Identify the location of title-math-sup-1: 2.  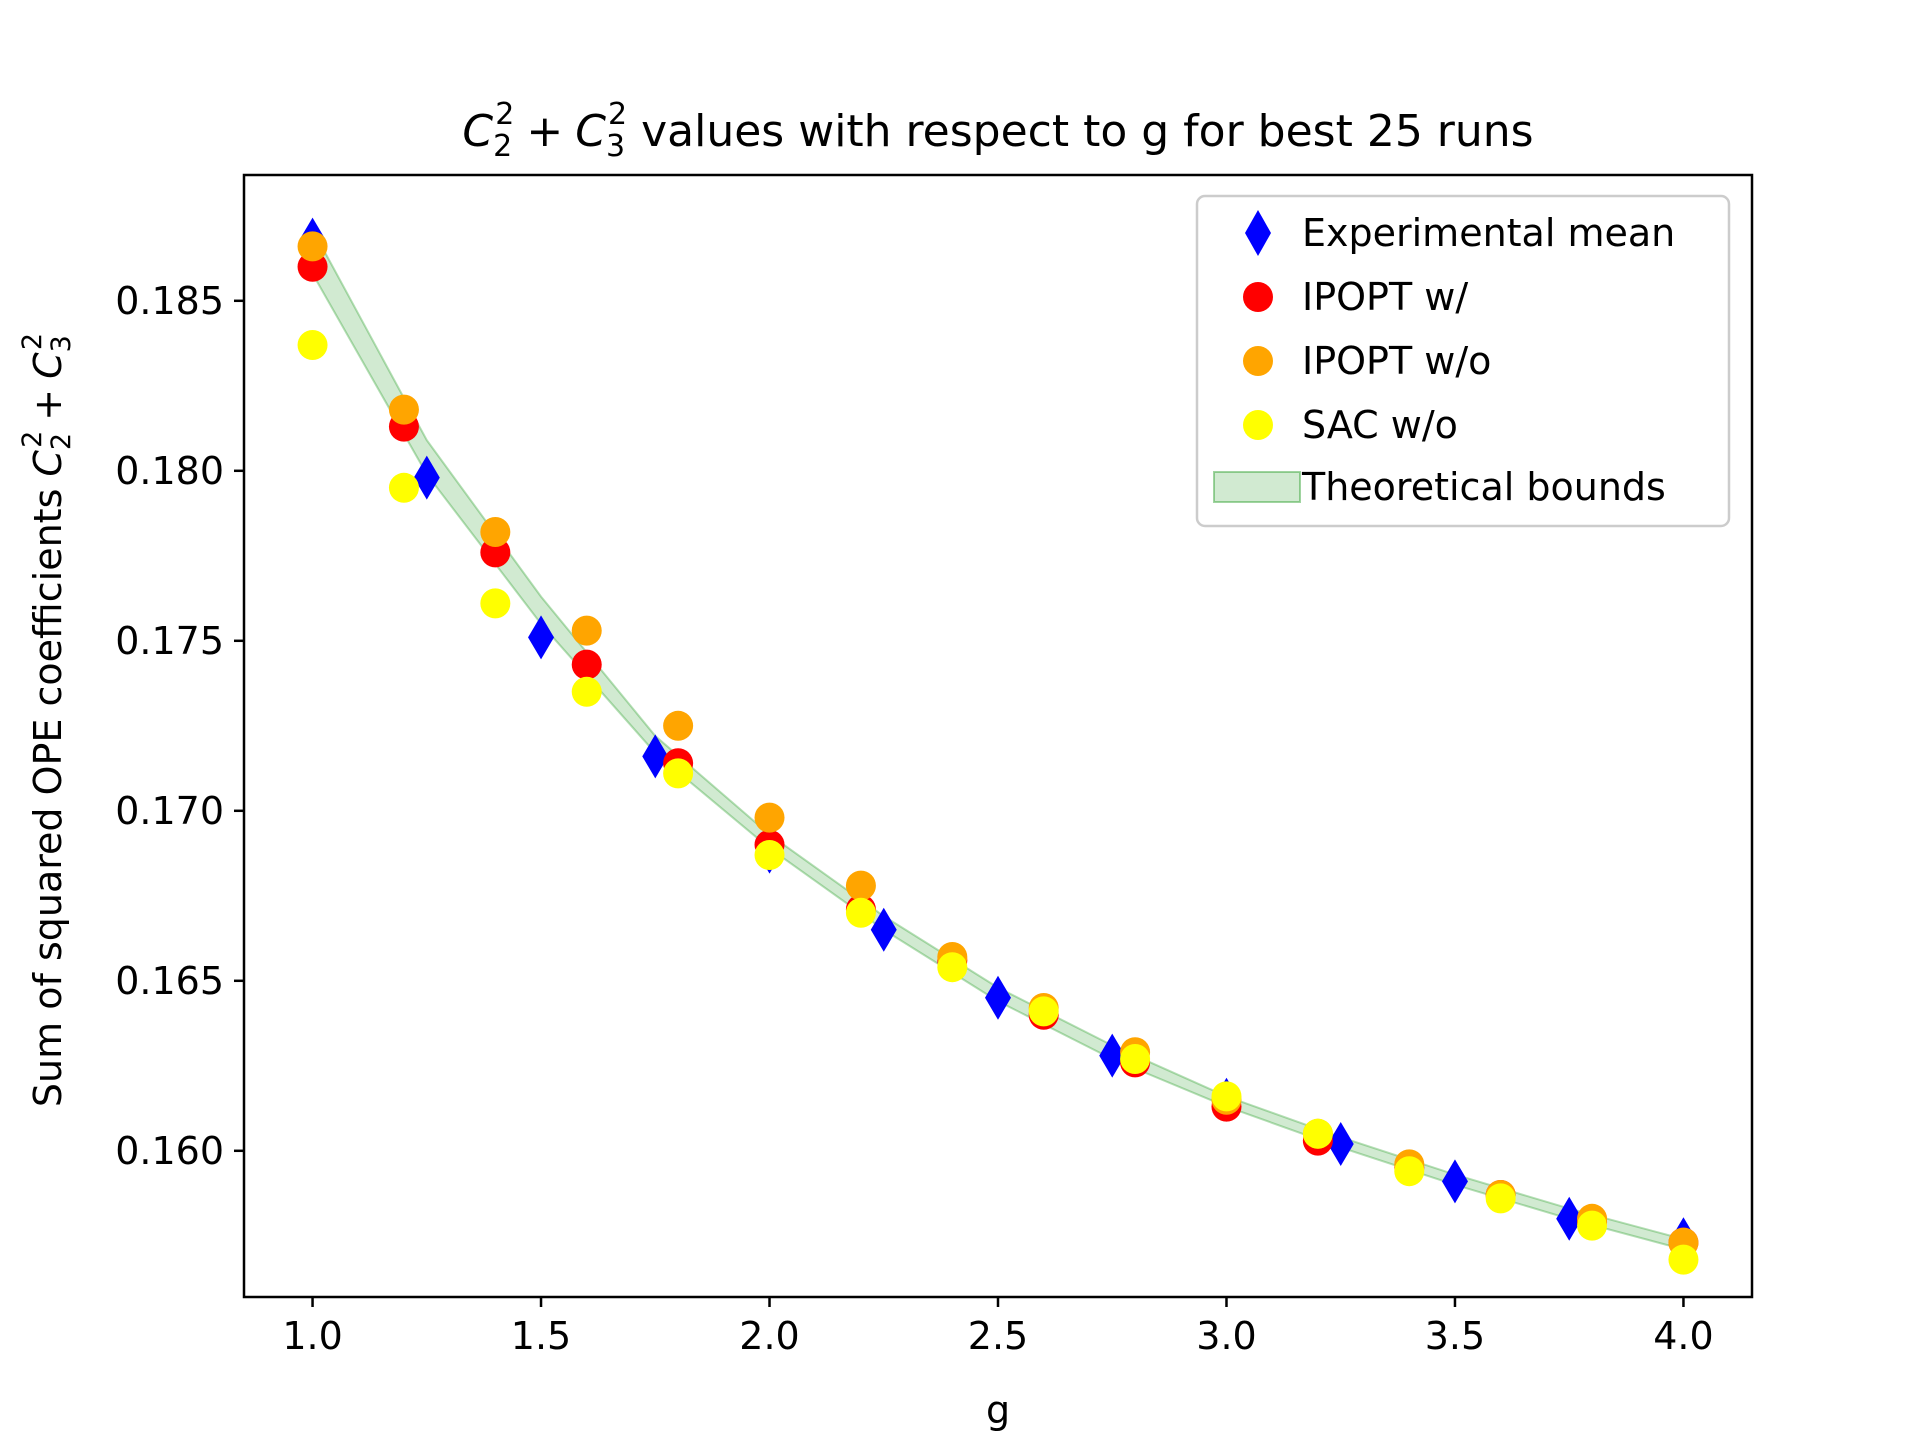
(504, 114).